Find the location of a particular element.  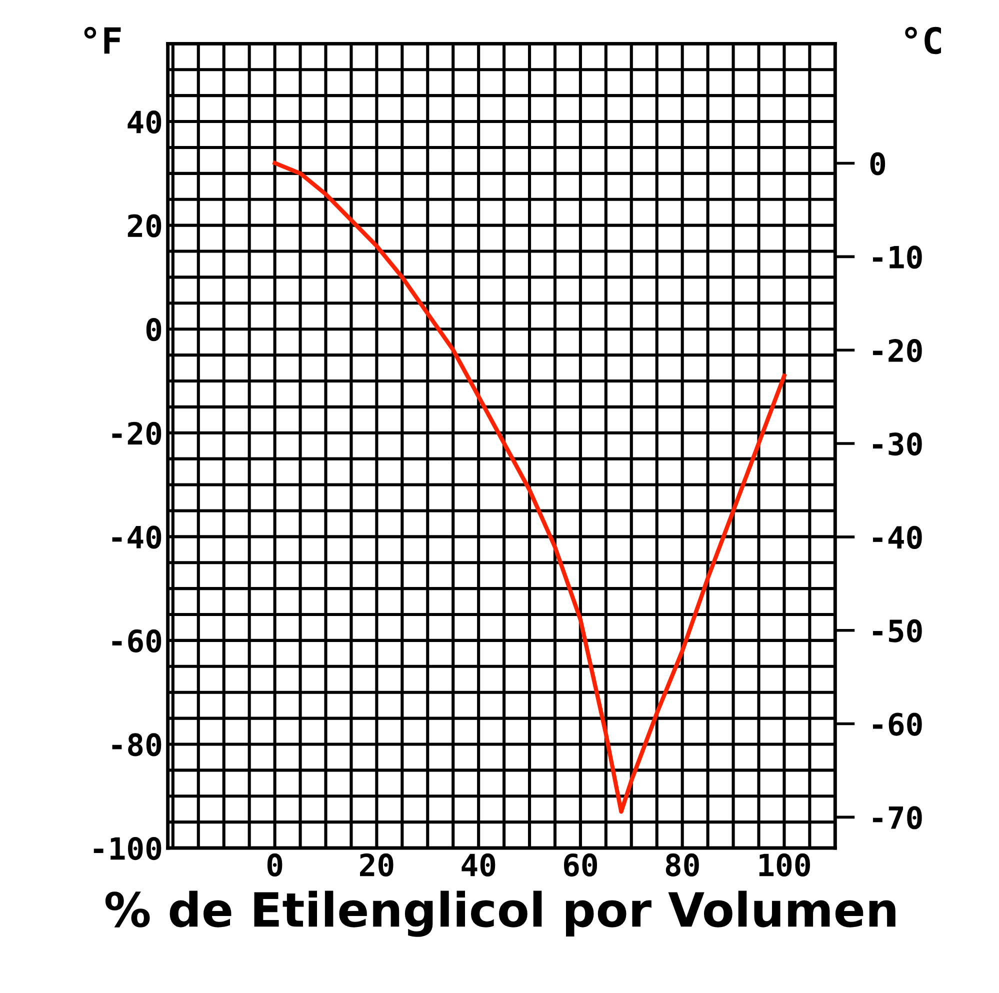

y2-tick-label: -50 is located at coordinates (897, 630).